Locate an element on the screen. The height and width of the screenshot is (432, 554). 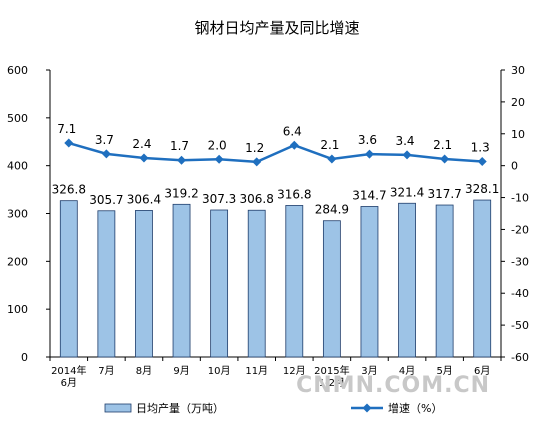
y-left-tick-label: 100 is located at coordinates (17, 309).